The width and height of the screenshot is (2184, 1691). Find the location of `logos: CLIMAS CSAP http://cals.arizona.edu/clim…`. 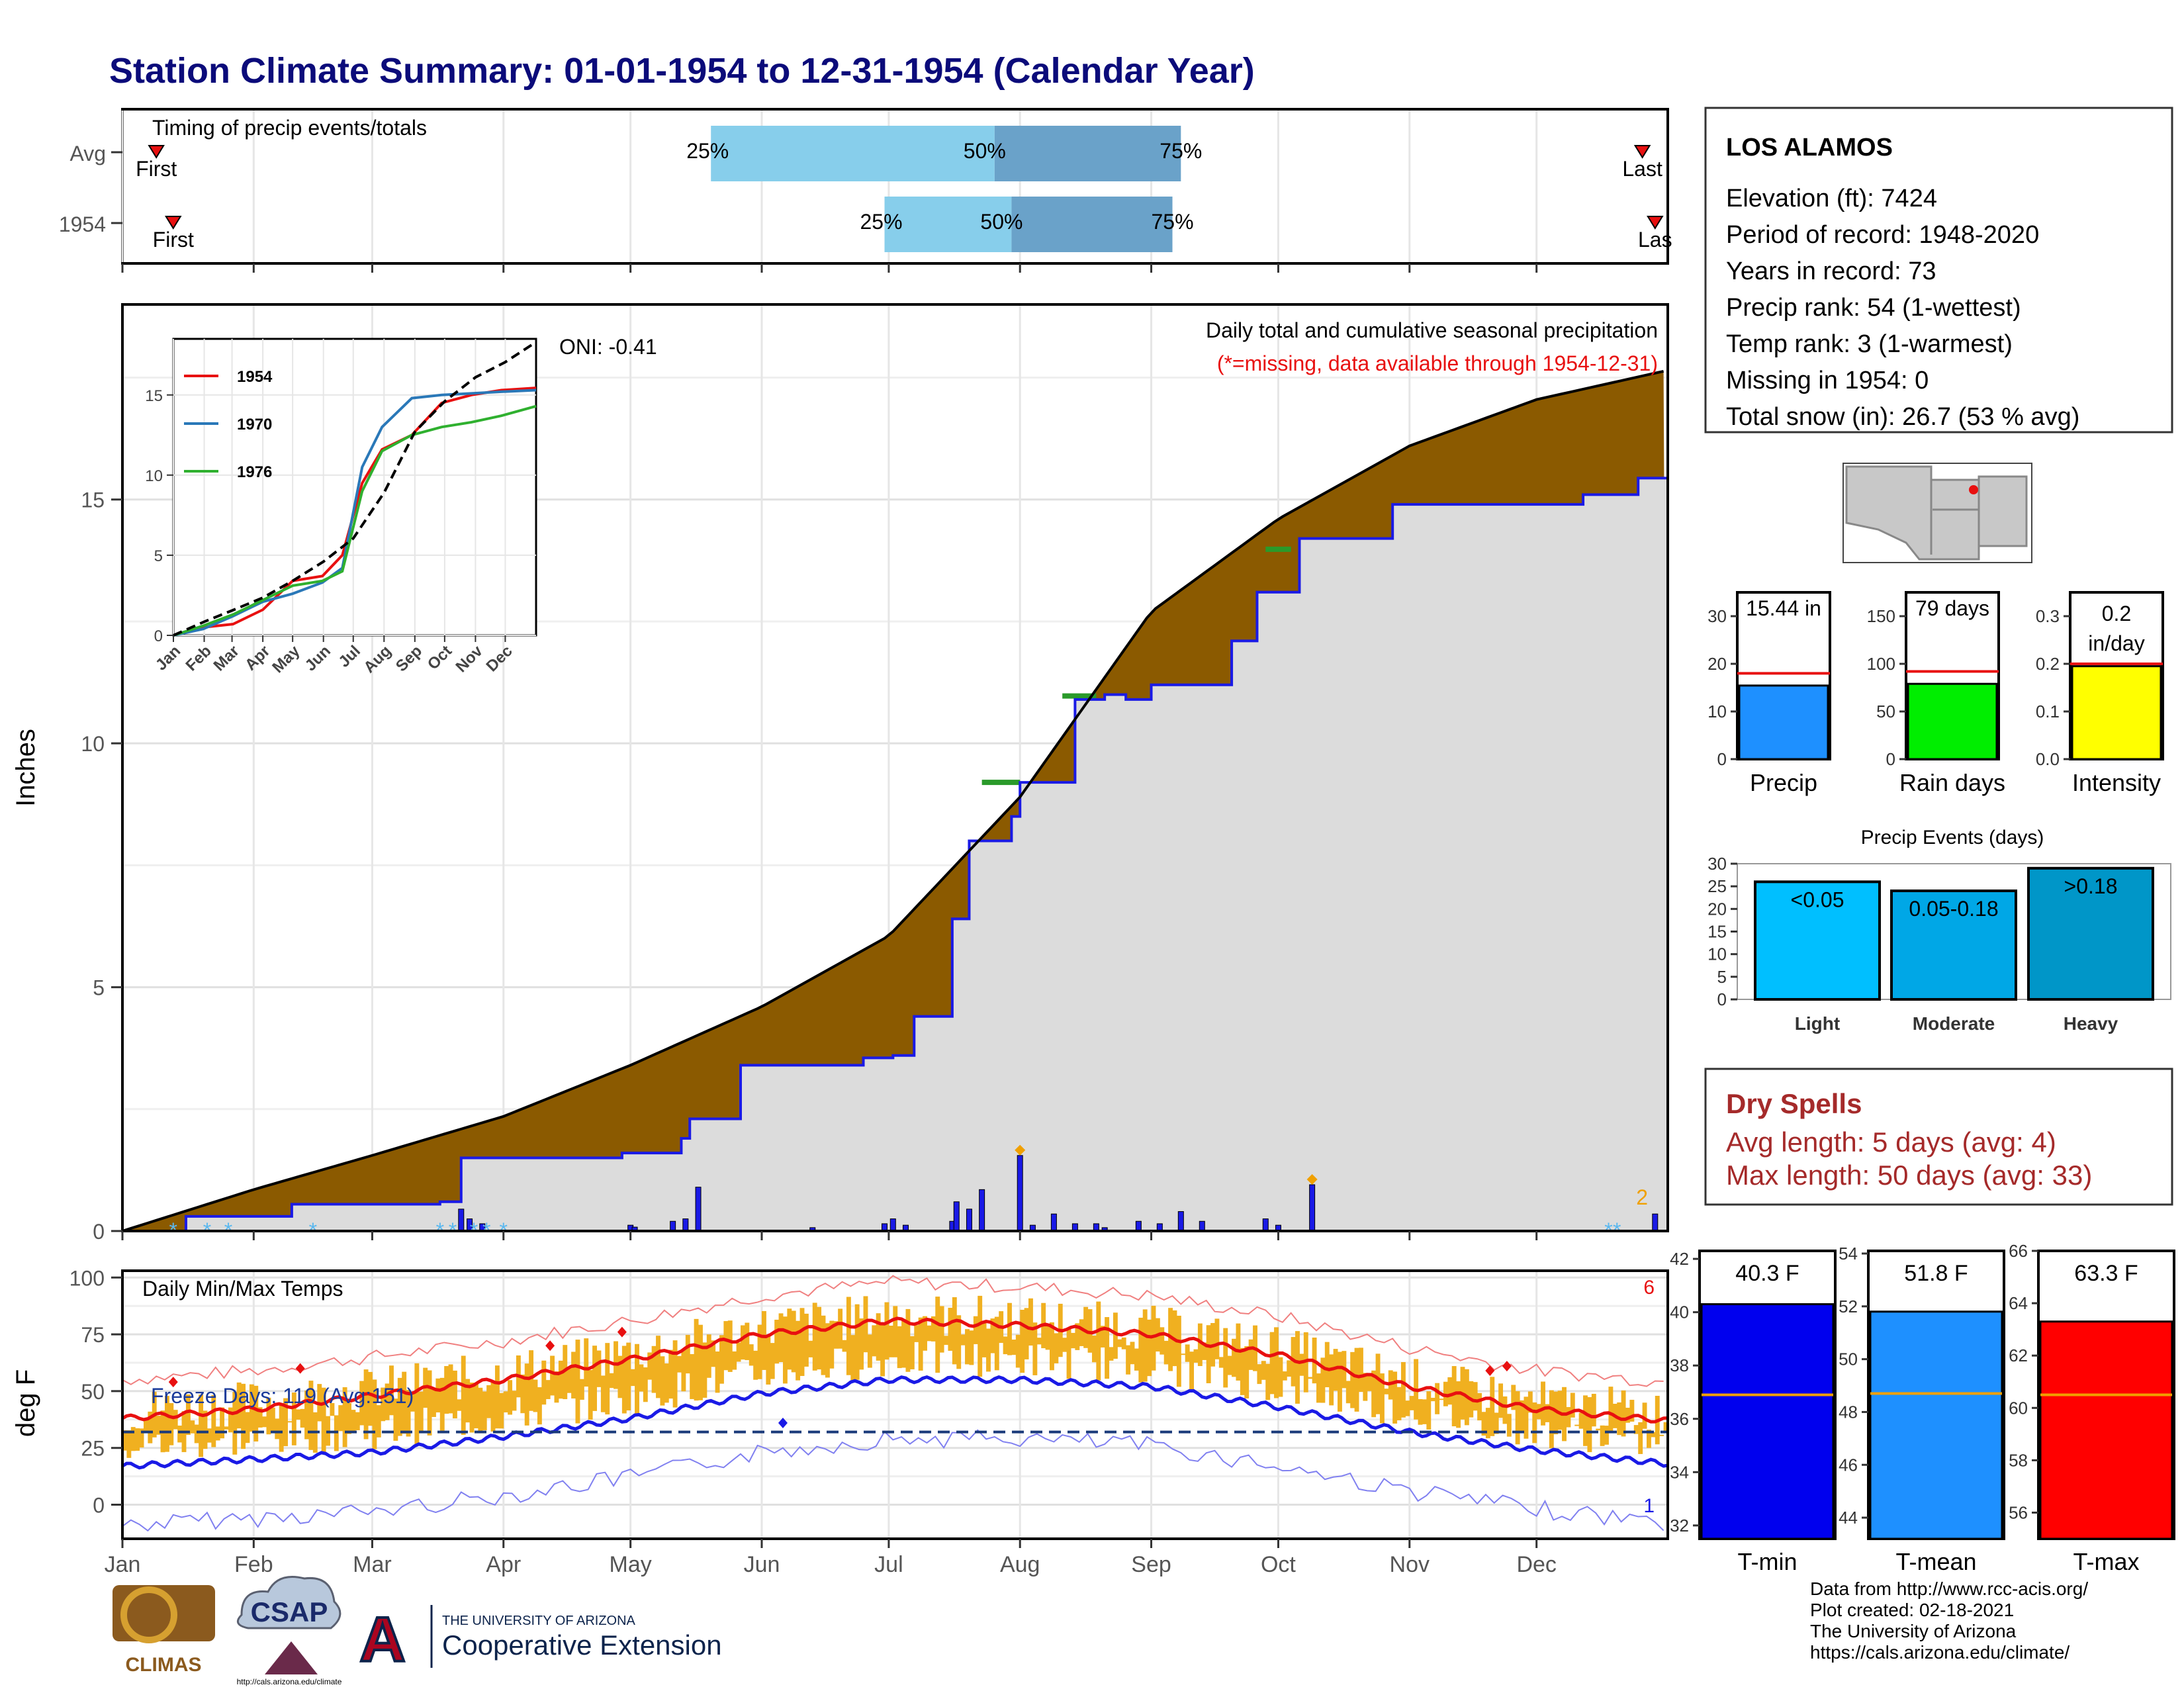

logos: CLIMAS CSAP http://cals.arizona.edu/clim… is located at coordinates (417, 1631).